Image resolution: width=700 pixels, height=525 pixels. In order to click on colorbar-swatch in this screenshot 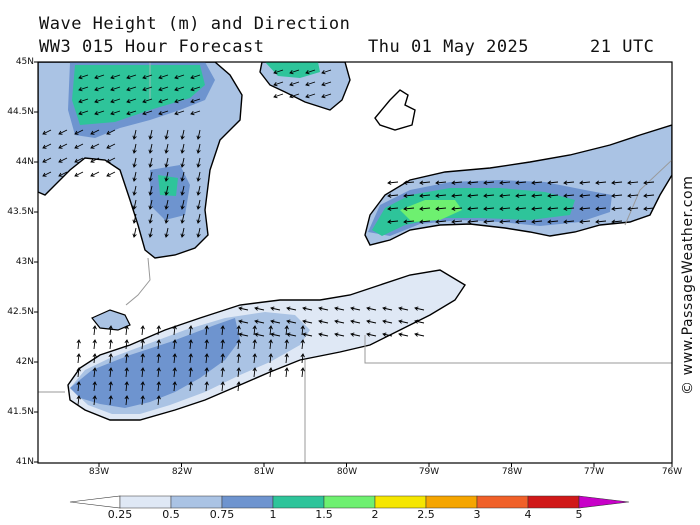, I will do `click(400, 502)`.